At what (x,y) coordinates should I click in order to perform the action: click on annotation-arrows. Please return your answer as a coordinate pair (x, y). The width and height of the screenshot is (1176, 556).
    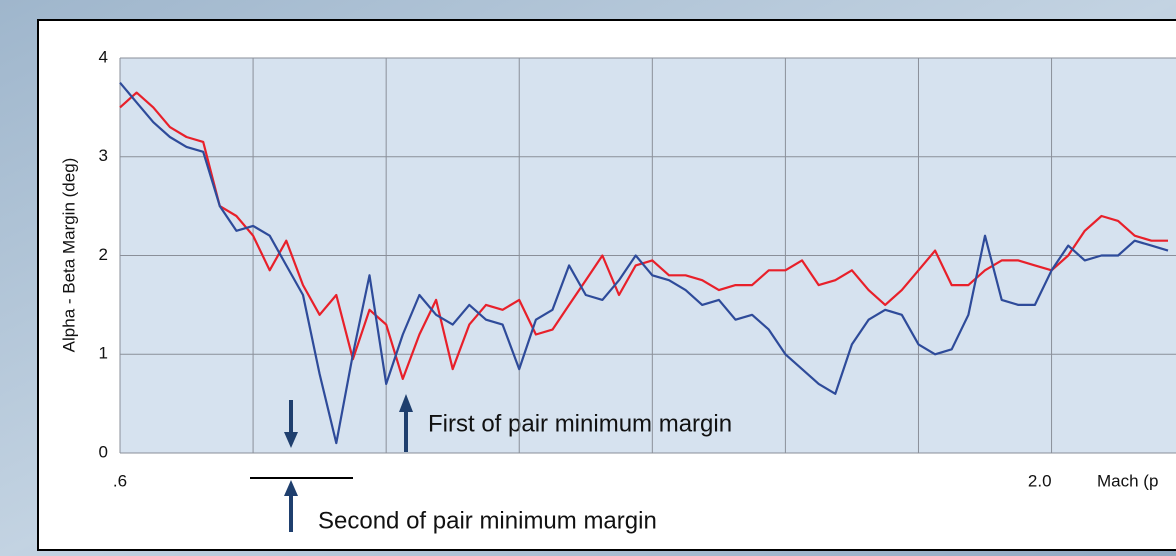
    Looking at the image, I should click on (331, 463).